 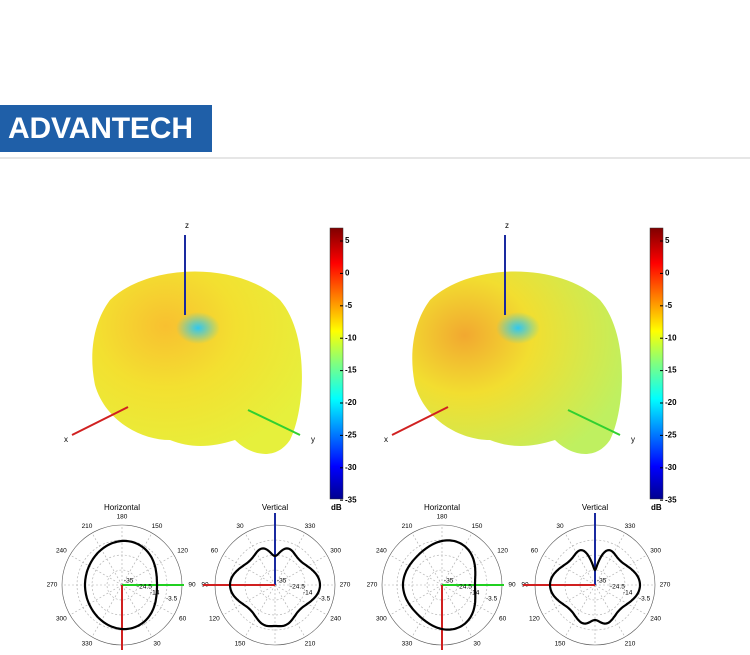 What do you see at coordinates (667, 273) in the screenshot?
I see `colorbar-label: 0` at bounding box center [667, 273].